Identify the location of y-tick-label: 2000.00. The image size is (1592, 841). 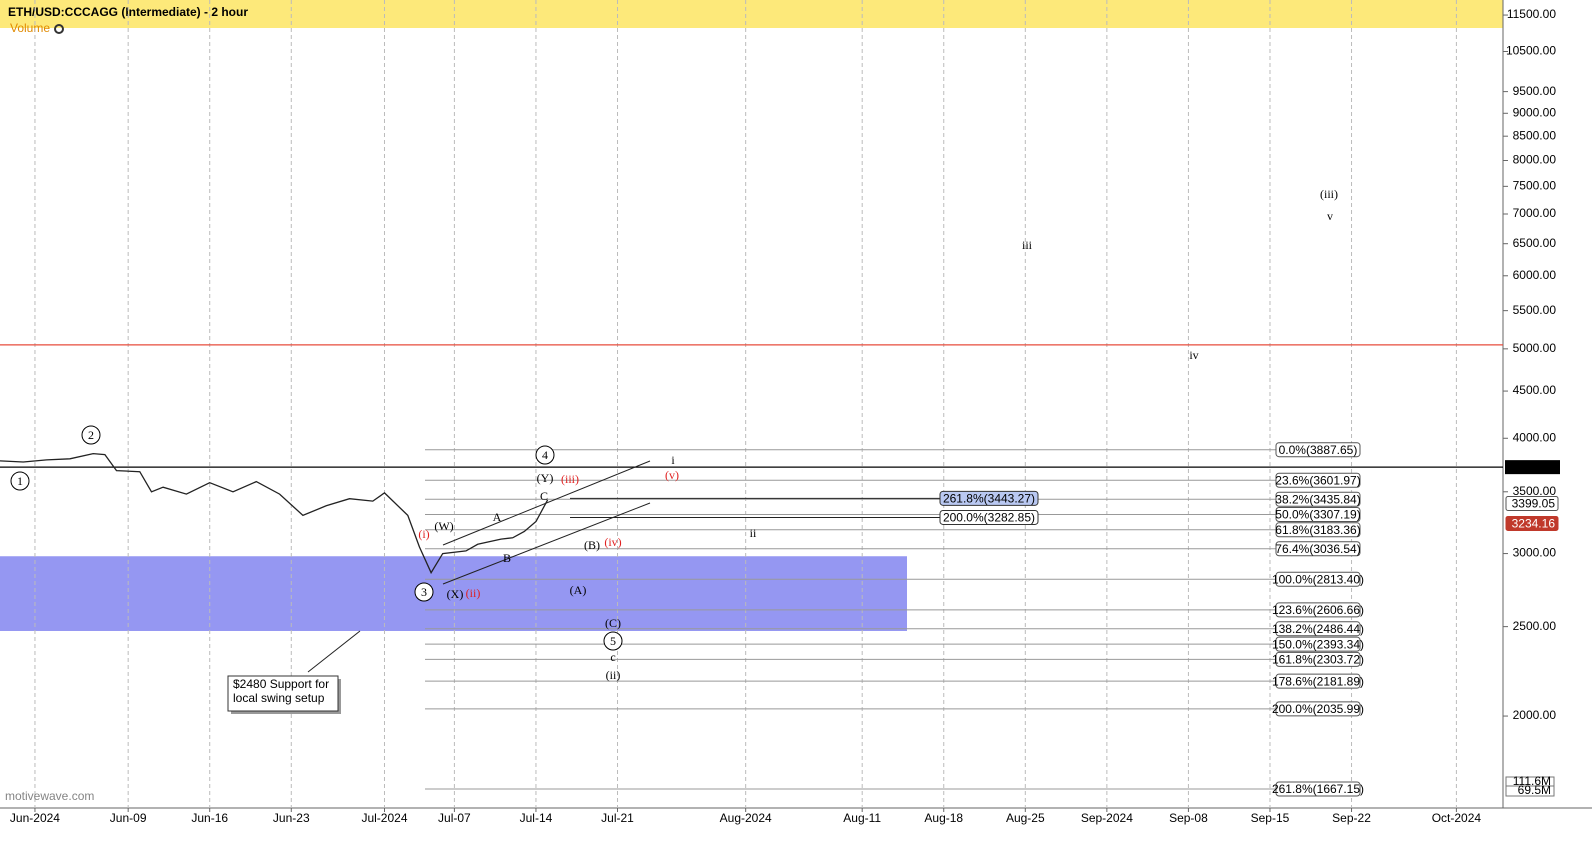
(1535, 715).